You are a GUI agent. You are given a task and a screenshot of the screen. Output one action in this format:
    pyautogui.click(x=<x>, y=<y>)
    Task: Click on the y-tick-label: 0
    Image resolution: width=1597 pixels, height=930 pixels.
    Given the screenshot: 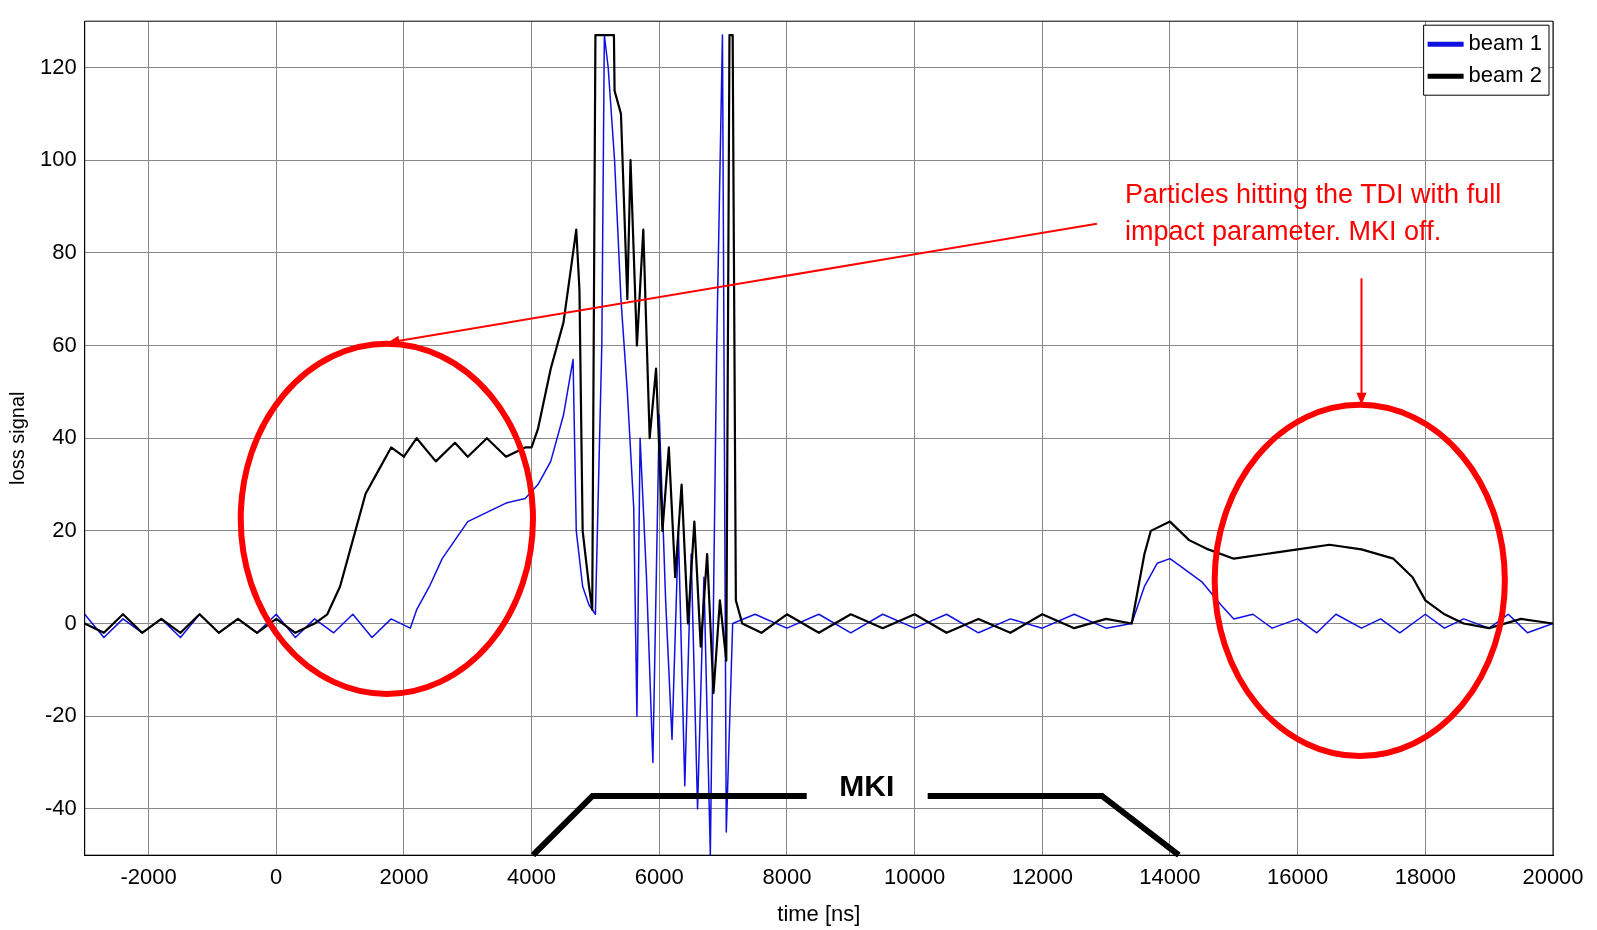 What is the action you would take?
    pyautogui.click(x=70, y=622)
    